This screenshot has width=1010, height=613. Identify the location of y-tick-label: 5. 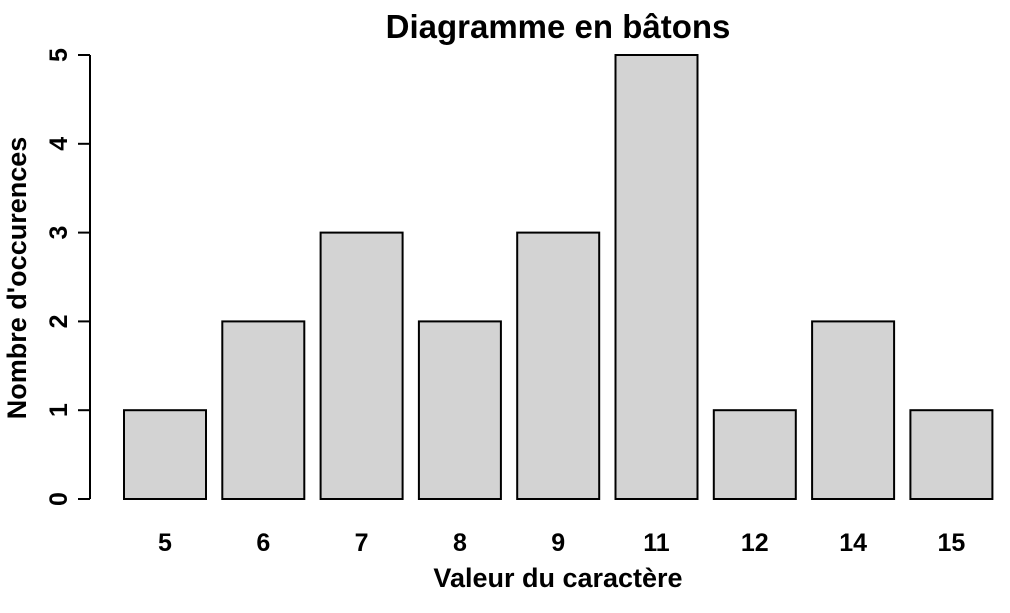
(59, 55).